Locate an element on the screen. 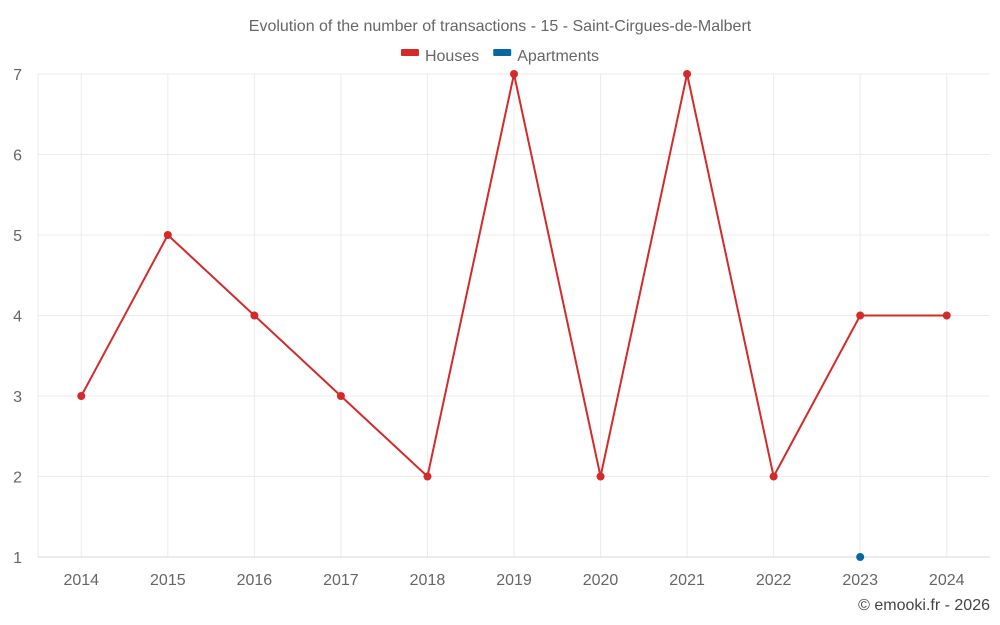  x-tick-label: 2020 is located at coordinates (601, 580).